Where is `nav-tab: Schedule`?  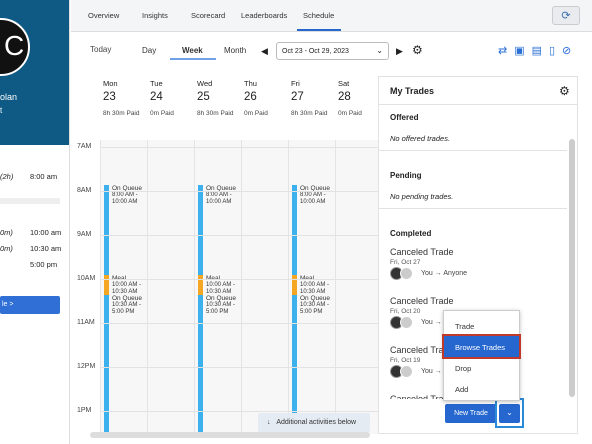
nav-tab: Schedule is located at coordinates (319, 15).